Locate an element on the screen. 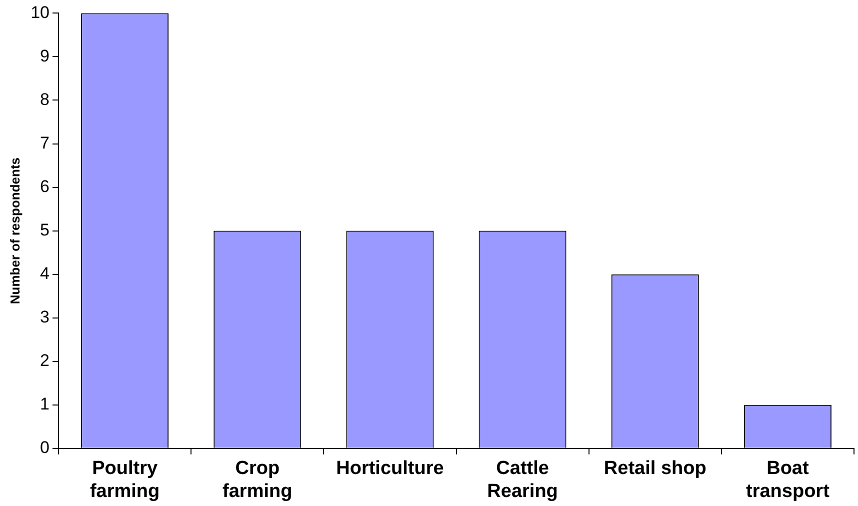 This screenshot has width=858, height=506. x-tick-label: Crop farming is located at coordinates (257, 480).